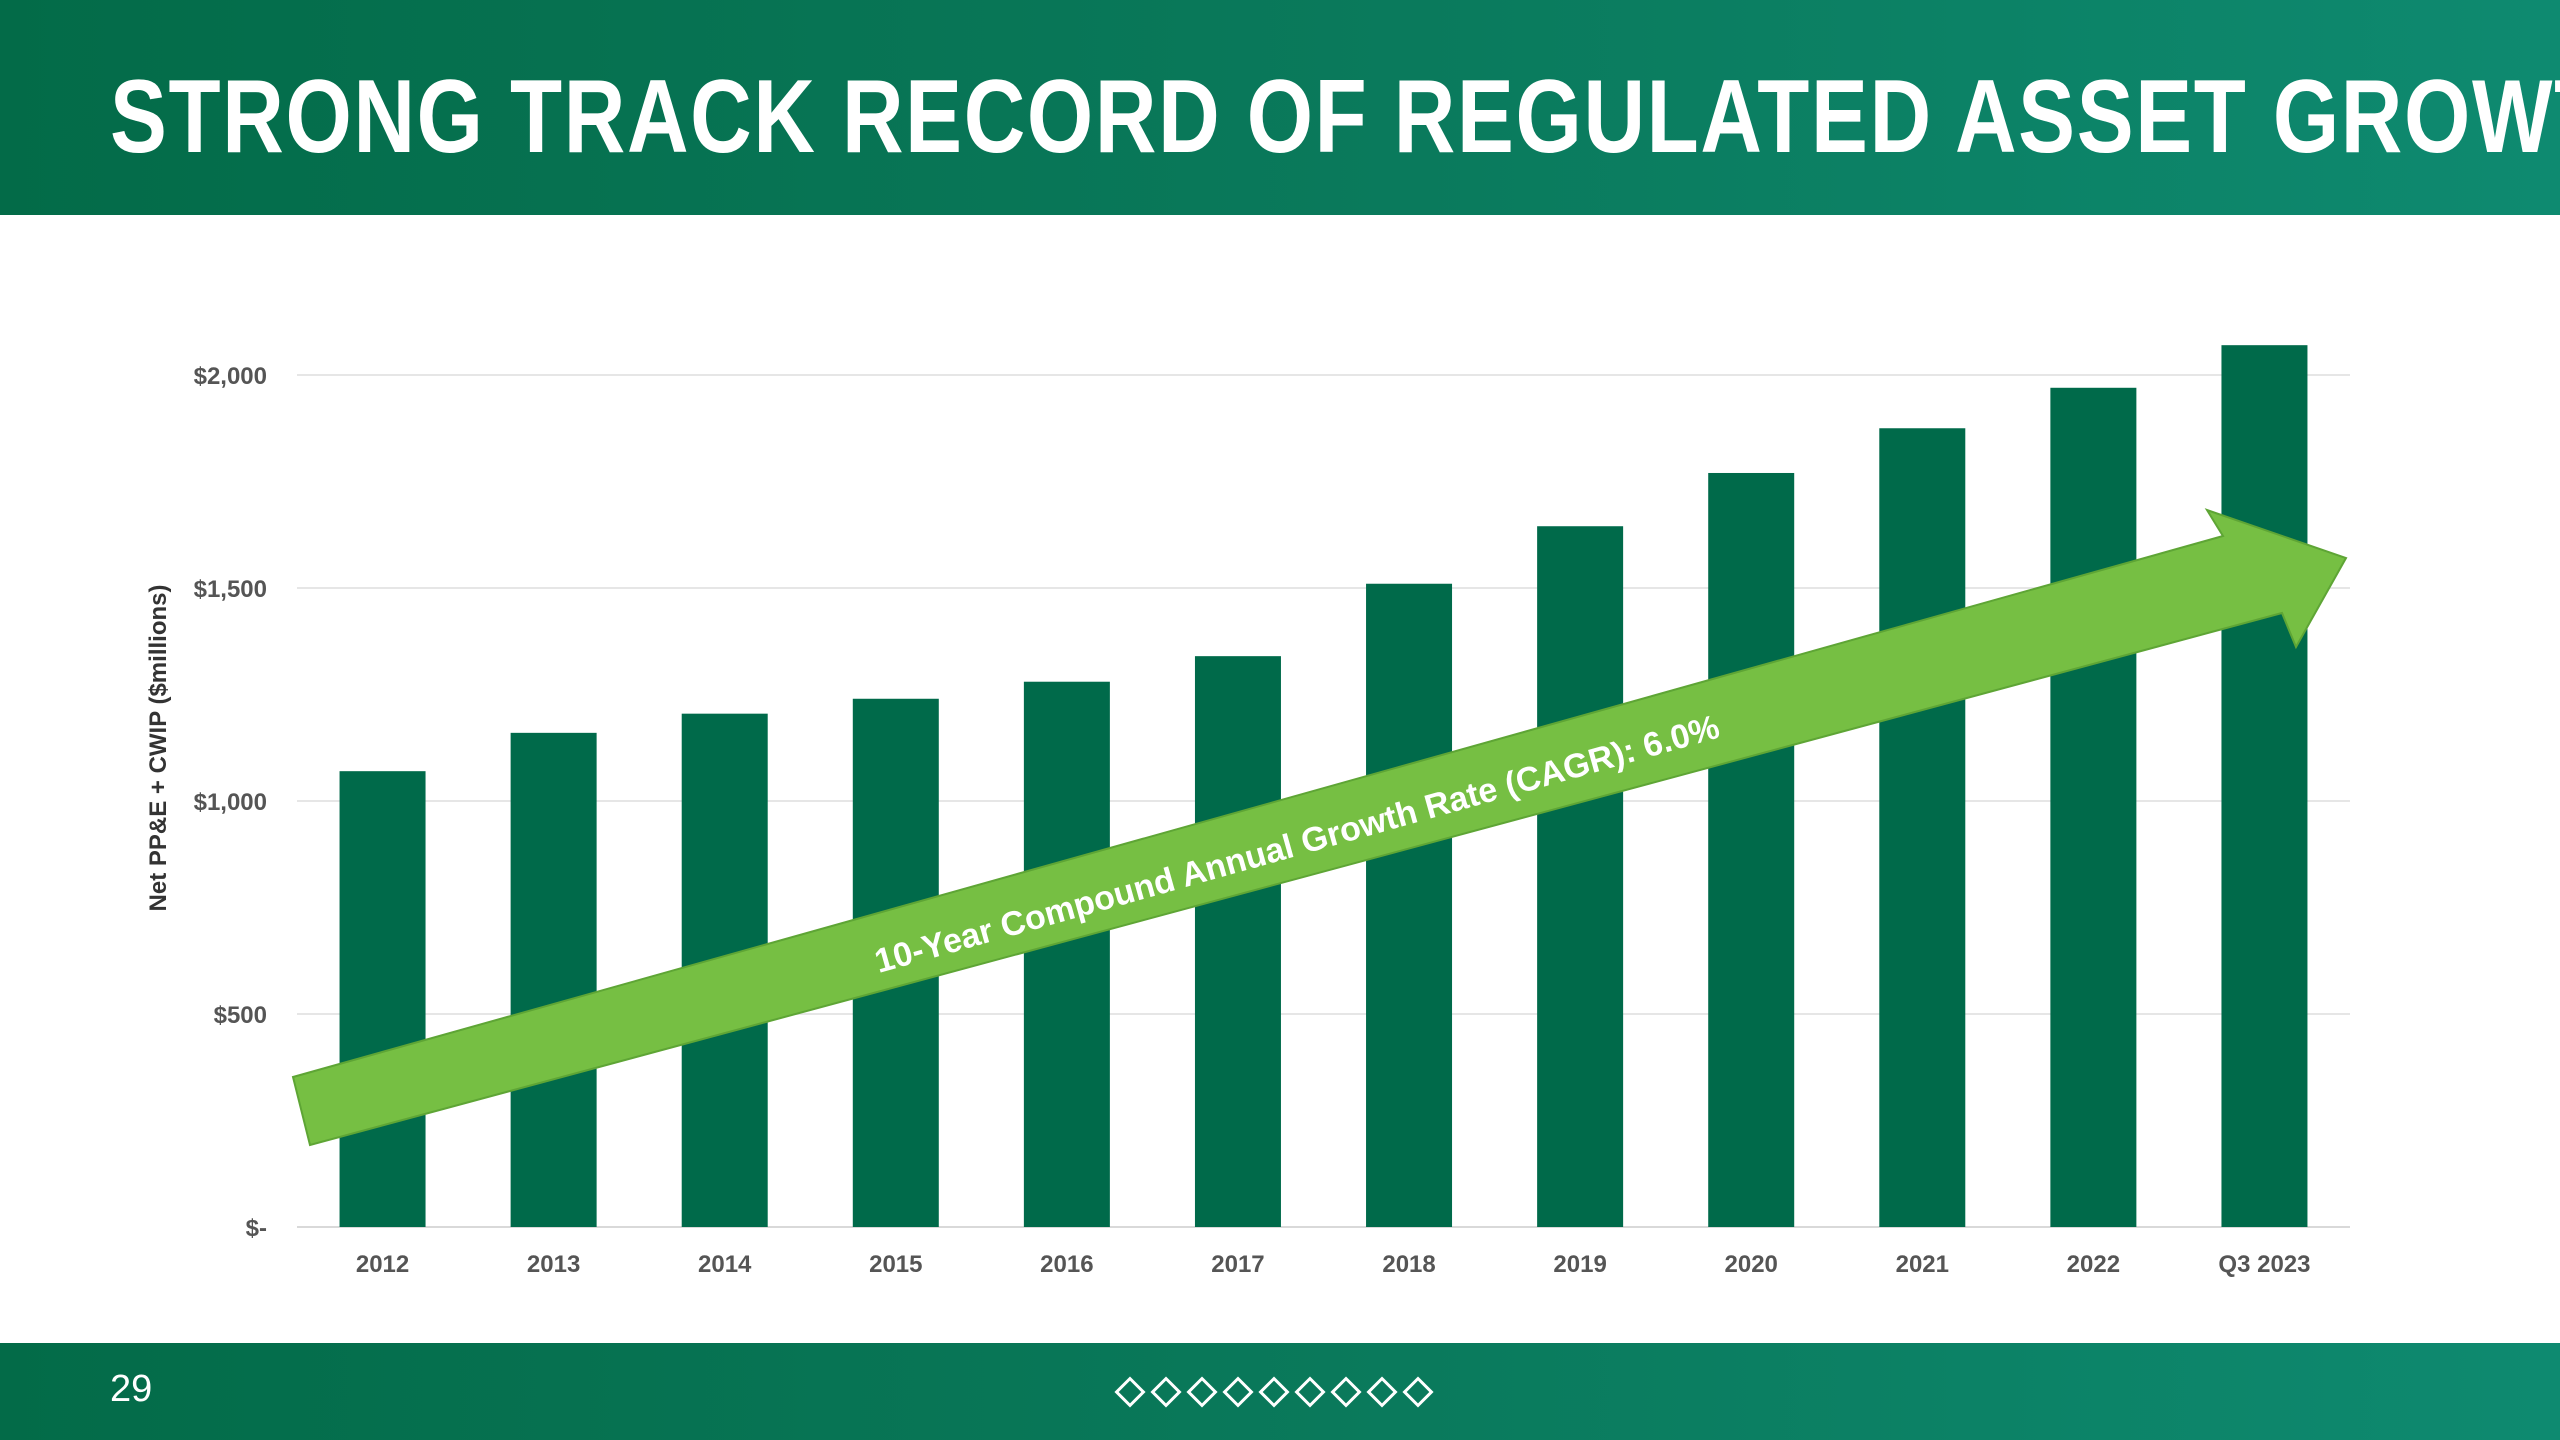 The height and width of the screenshot is (1440, 2560). Describe the element at coordinates (1408, 1264) in the screenshot. I see `x-tick-label: 2018` at that location.